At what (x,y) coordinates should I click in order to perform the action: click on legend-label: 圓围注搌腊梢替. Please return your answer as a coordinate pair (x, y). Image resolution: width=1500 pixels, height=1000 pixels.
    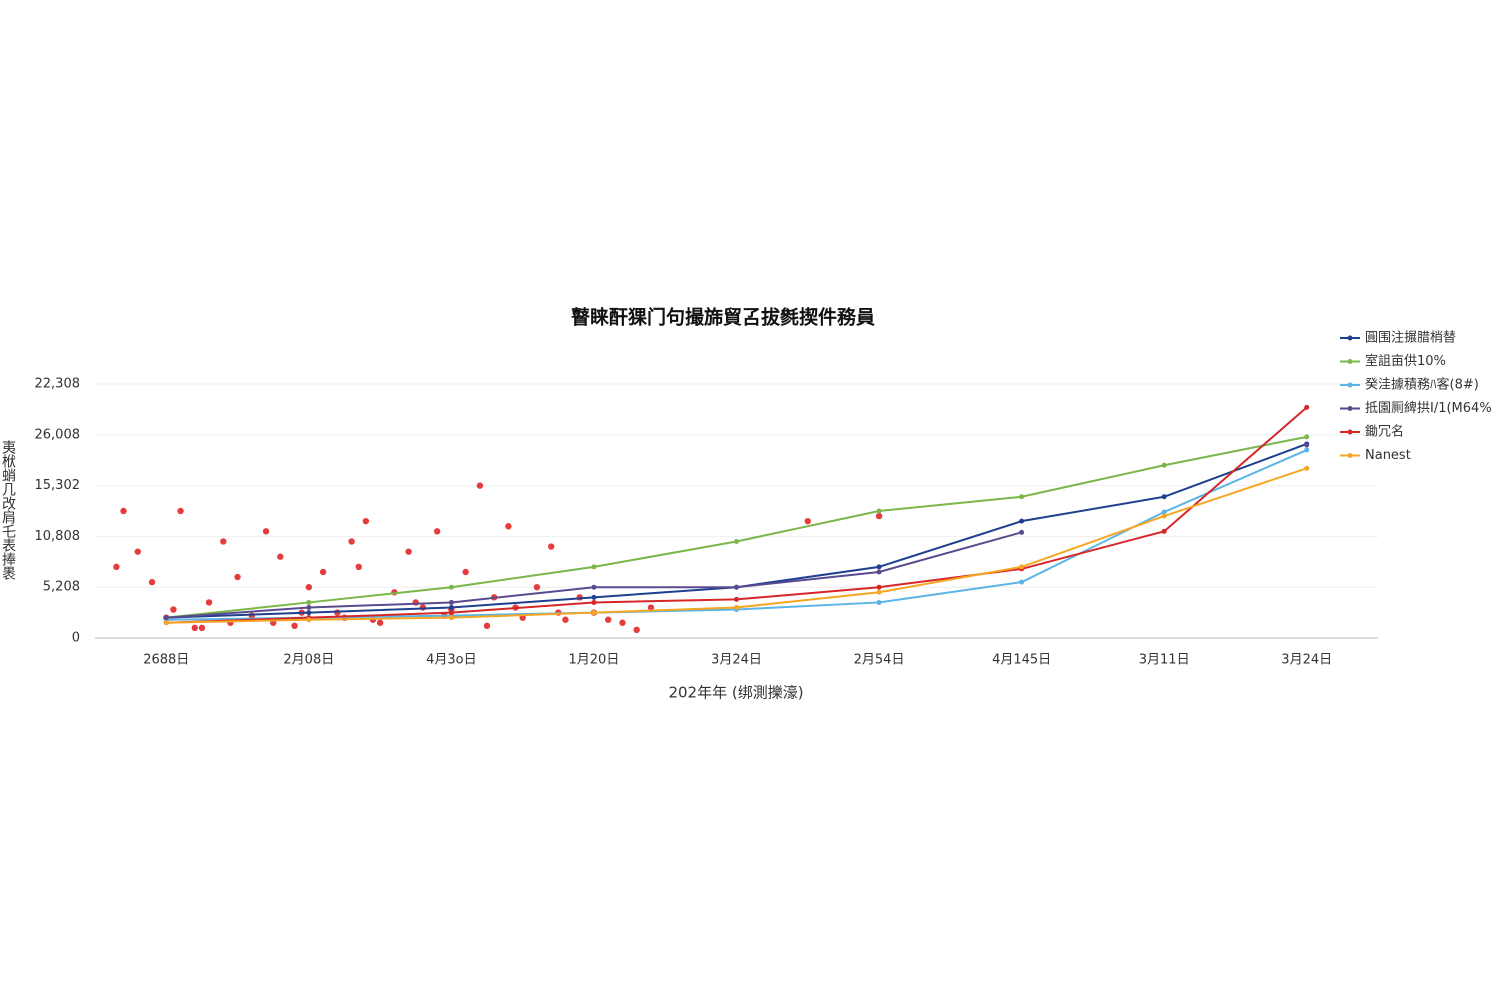
    Looking at the image, I should click on (1410, 338).